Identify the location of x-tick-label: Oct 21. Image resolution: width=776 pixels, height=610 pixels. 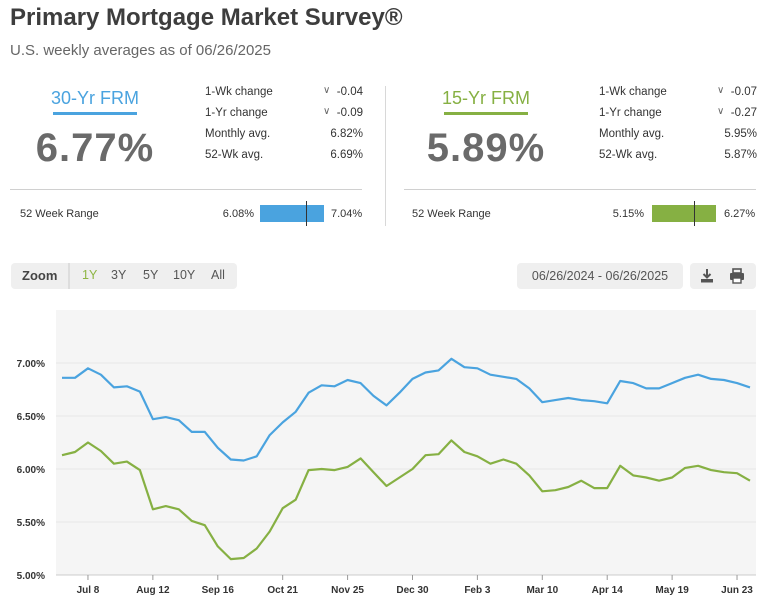
(282, 590).